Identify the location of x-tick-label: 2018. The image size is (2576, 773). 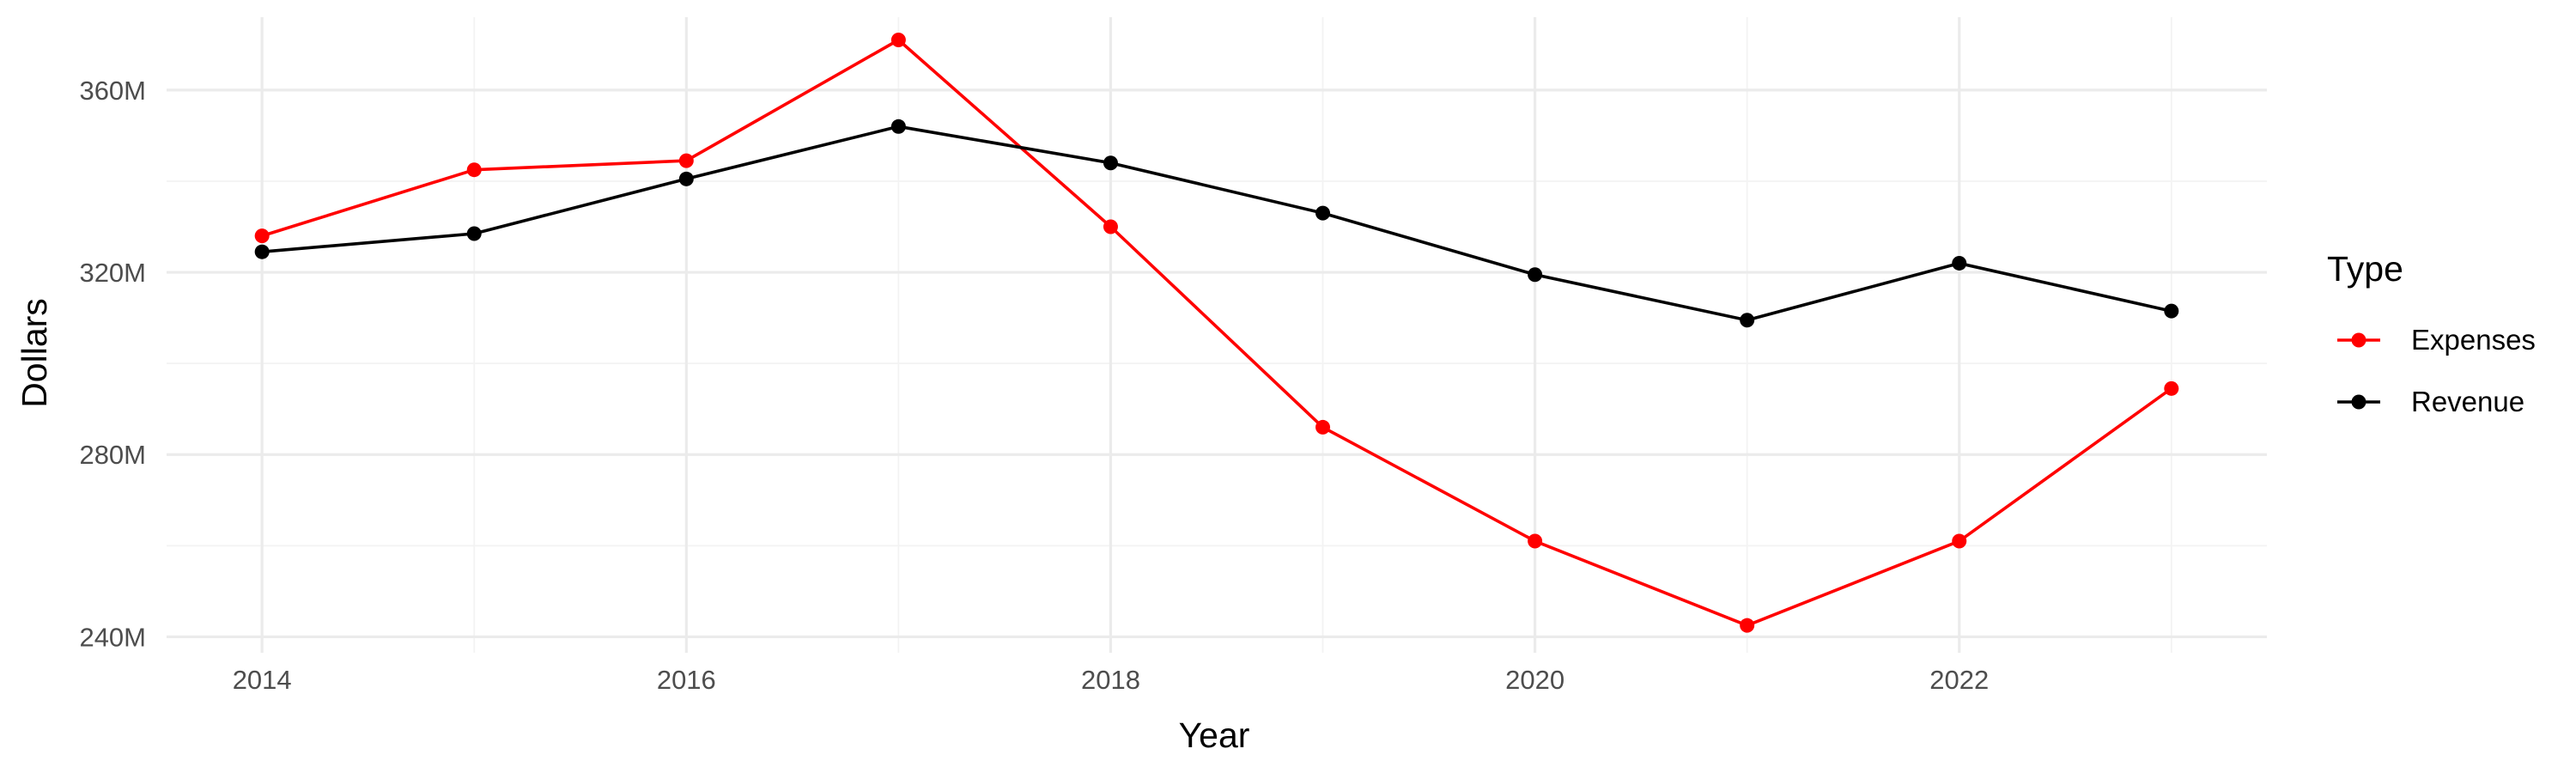
(1111, 680).